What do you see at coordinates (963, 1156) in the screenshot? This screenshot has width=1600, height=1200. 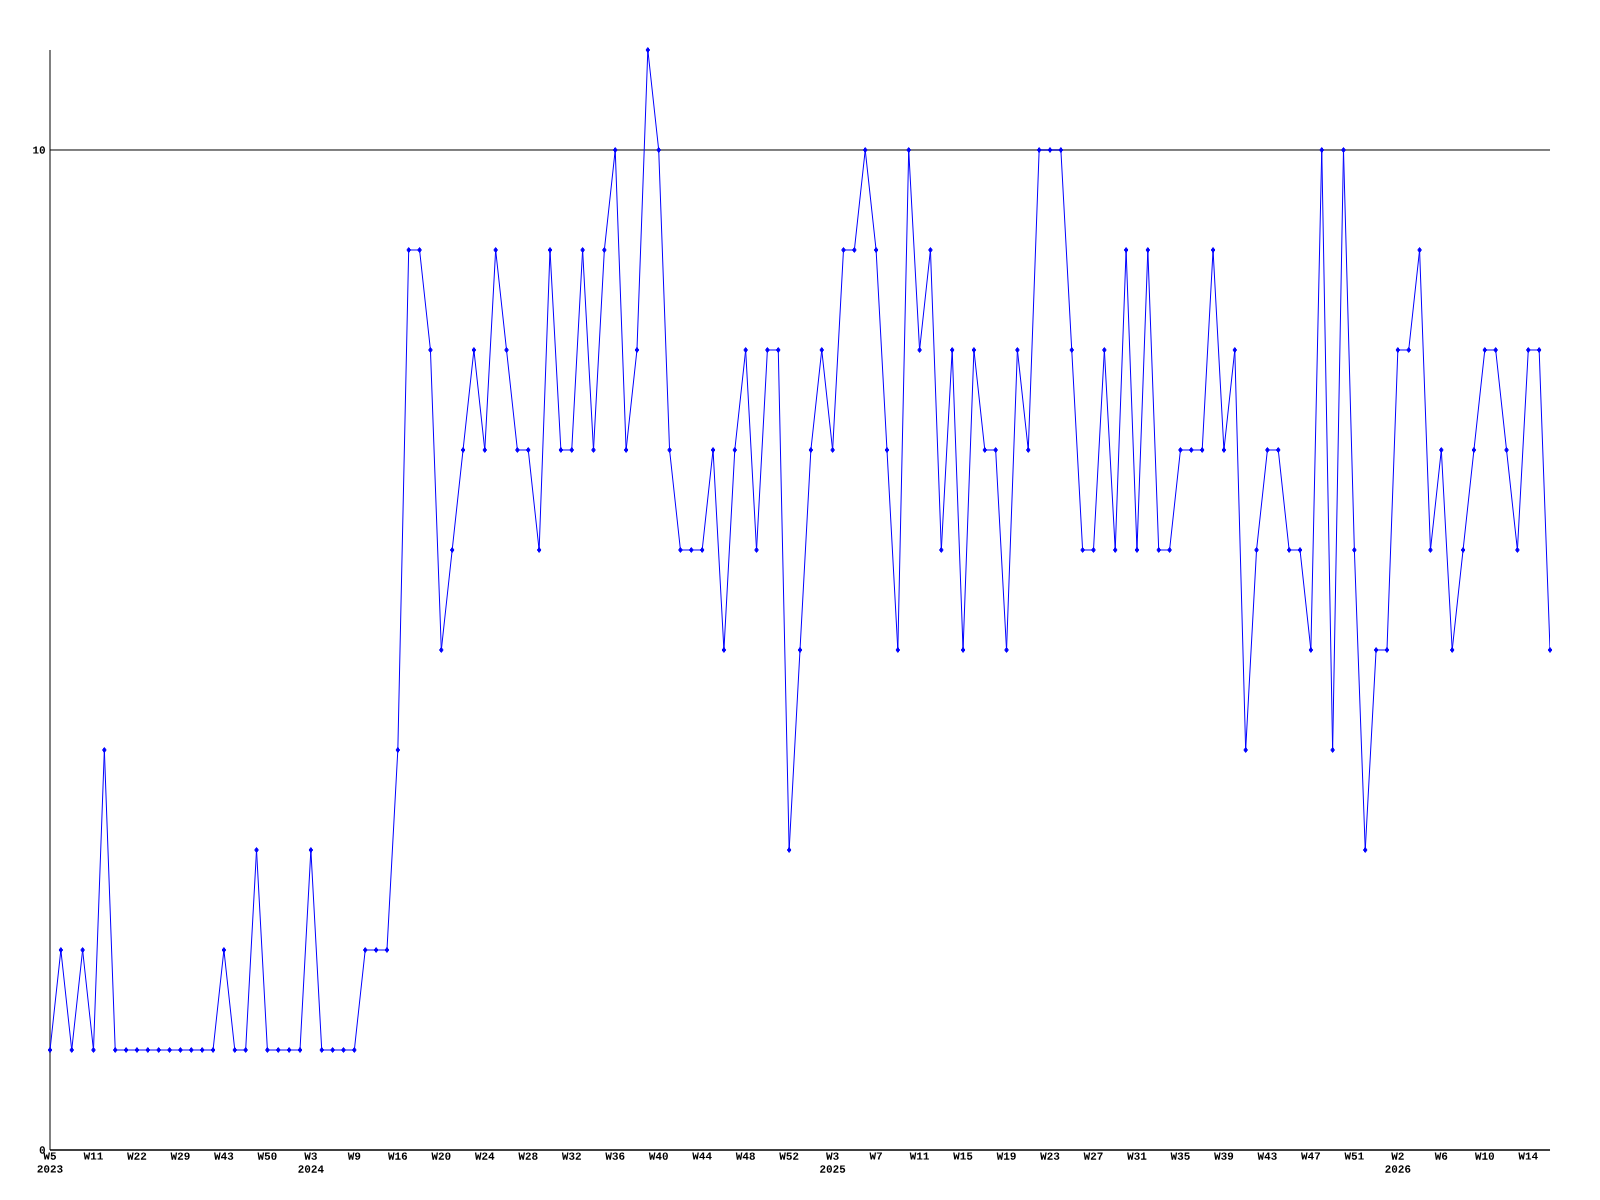 I see `x-tick-label: W15` at bounding box center [963, 1156].